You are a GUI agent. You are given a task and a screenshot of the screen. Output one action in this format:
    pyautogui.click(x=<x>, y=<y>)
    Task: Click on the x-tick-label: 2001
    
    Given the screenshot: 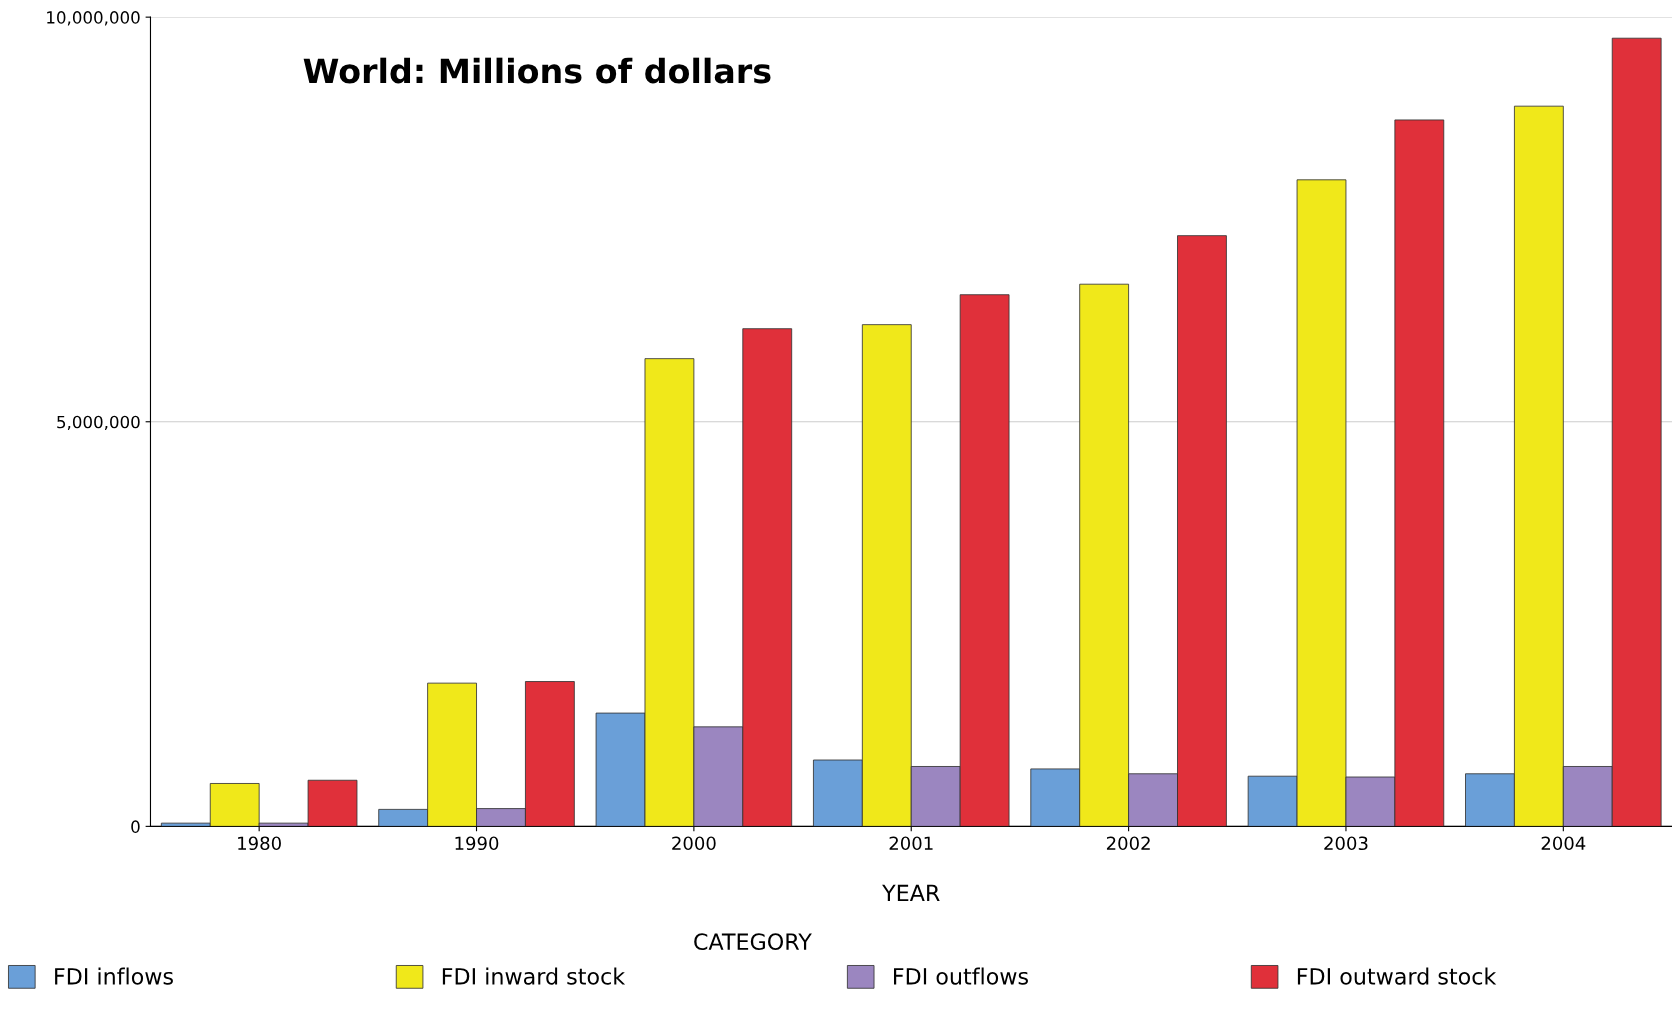 What is the action you would take?
    pyautogui.click(x=911, y=843)
    